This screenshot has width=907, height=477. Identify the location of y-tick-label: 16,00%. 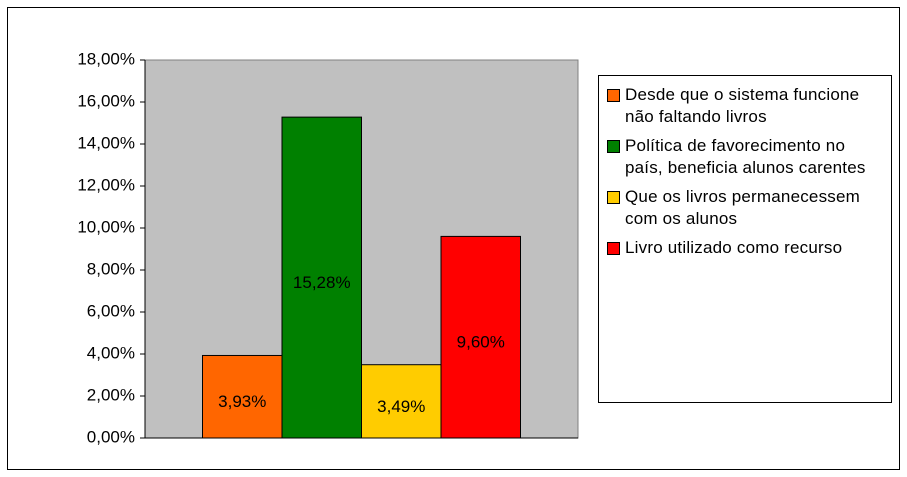
(106, 100).